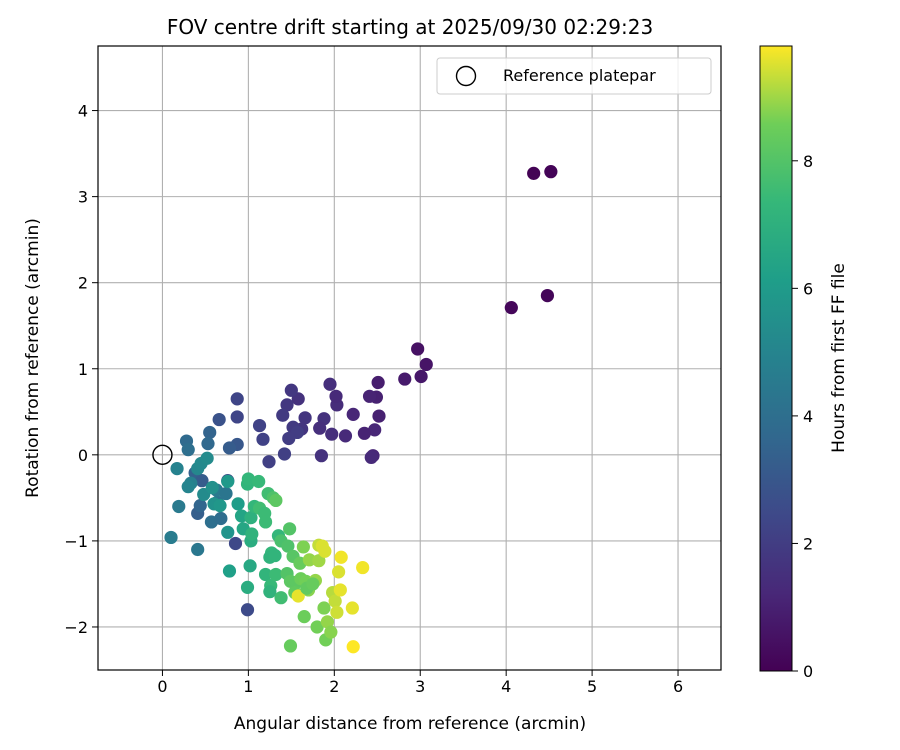 The image size is (900, 750). What do you see at coordinates (592, 686) in the screenshot?
I see `x-tick-label: 5` at bounding box center [592, 686].